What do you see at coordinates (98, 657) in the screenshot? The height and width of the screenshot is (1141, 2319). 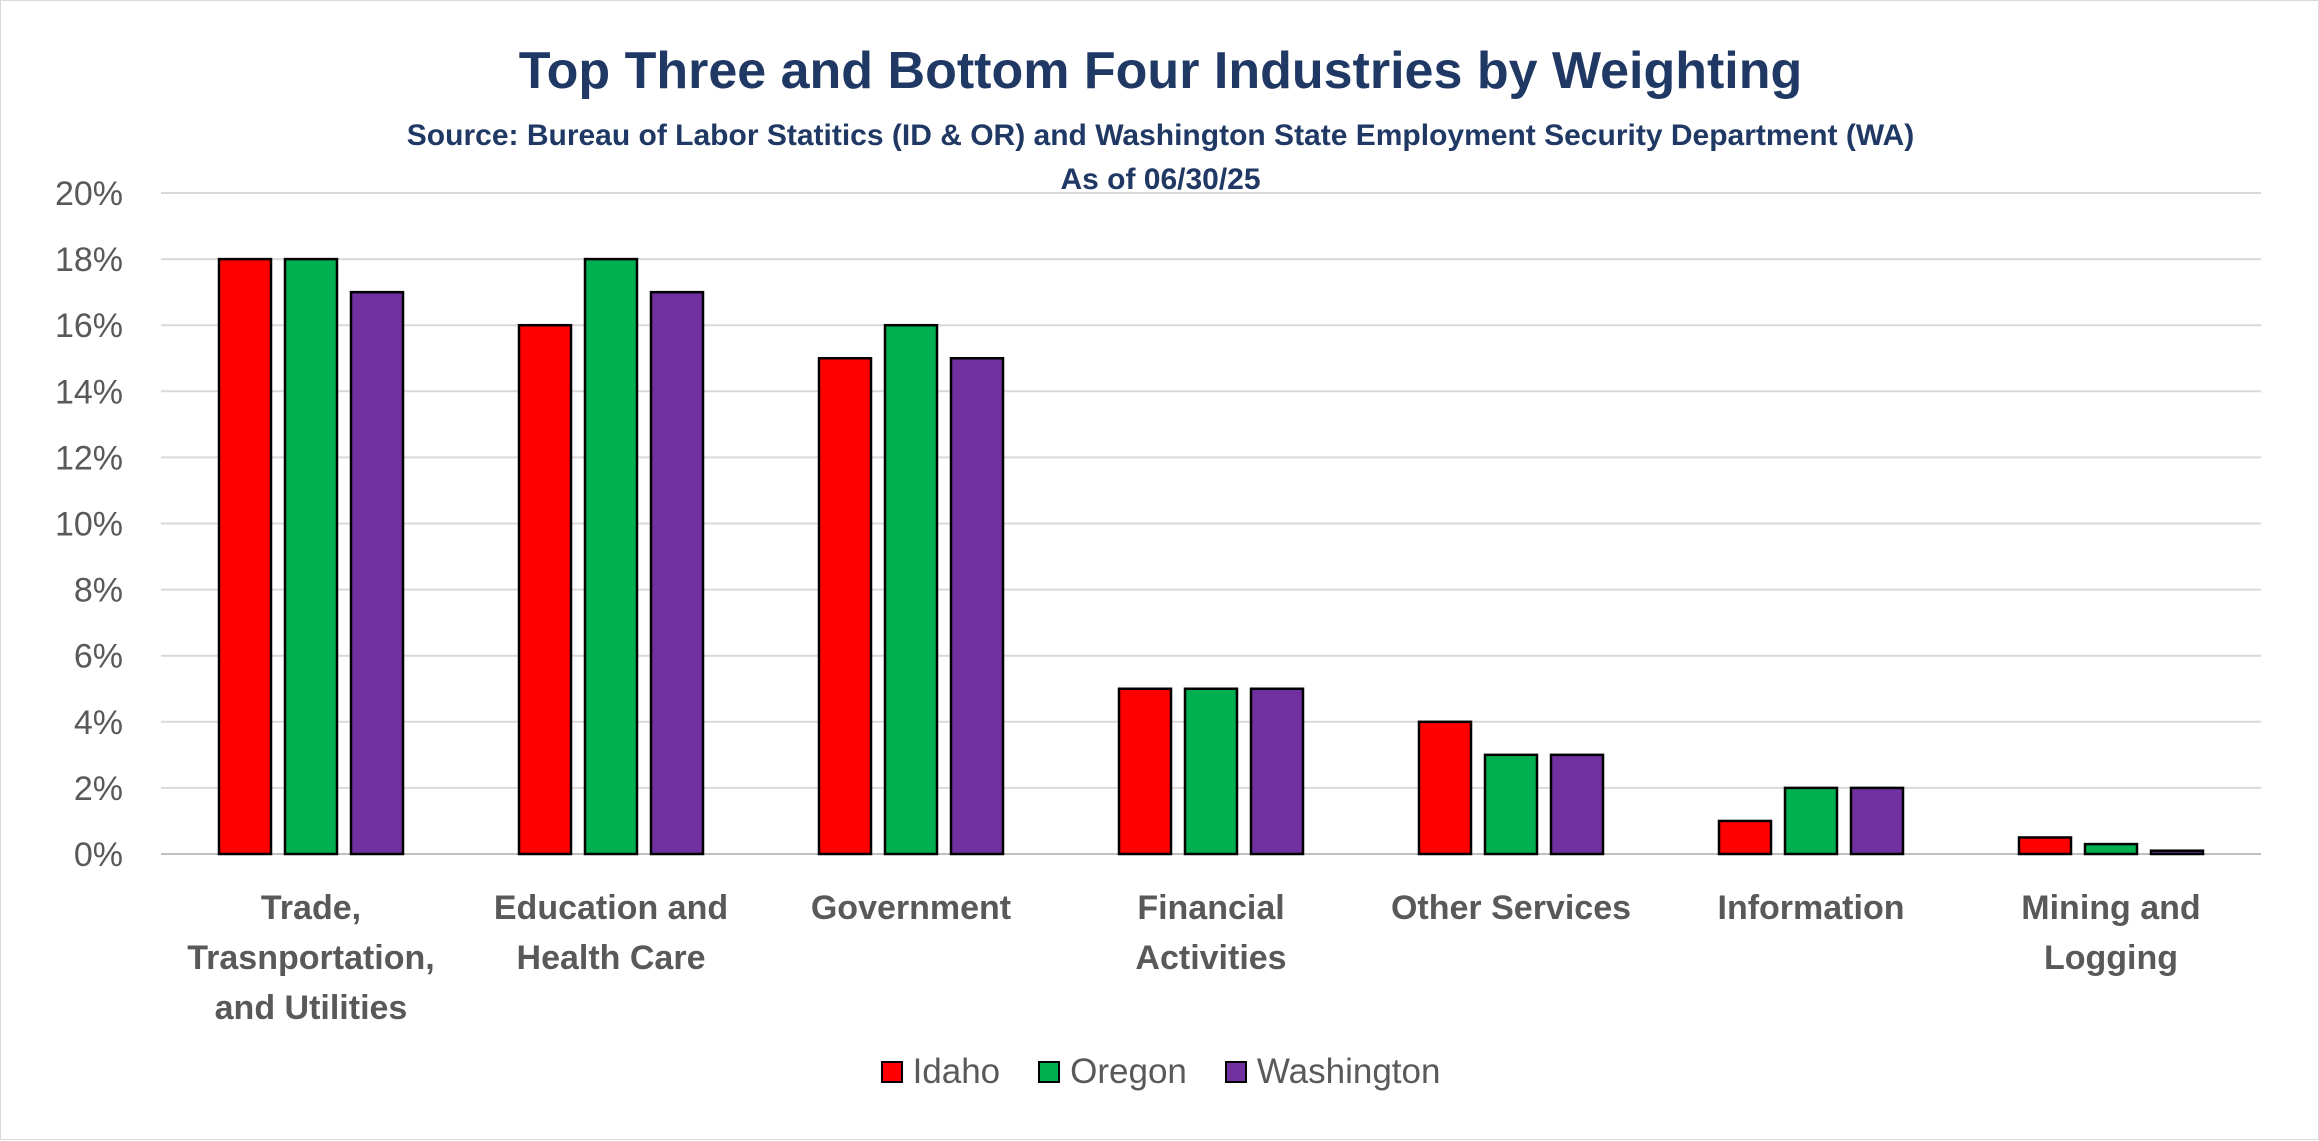 I see `y-tick-label: 6%` at bounding box center [98, 657].